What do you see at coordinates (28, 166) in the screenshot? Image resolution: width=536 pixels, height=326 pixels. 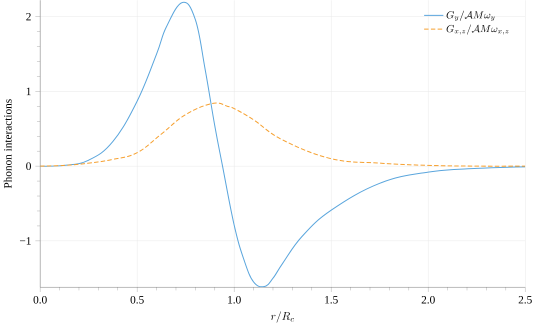 I see `y-tick-label: 0` at bounding box center [28, 166].